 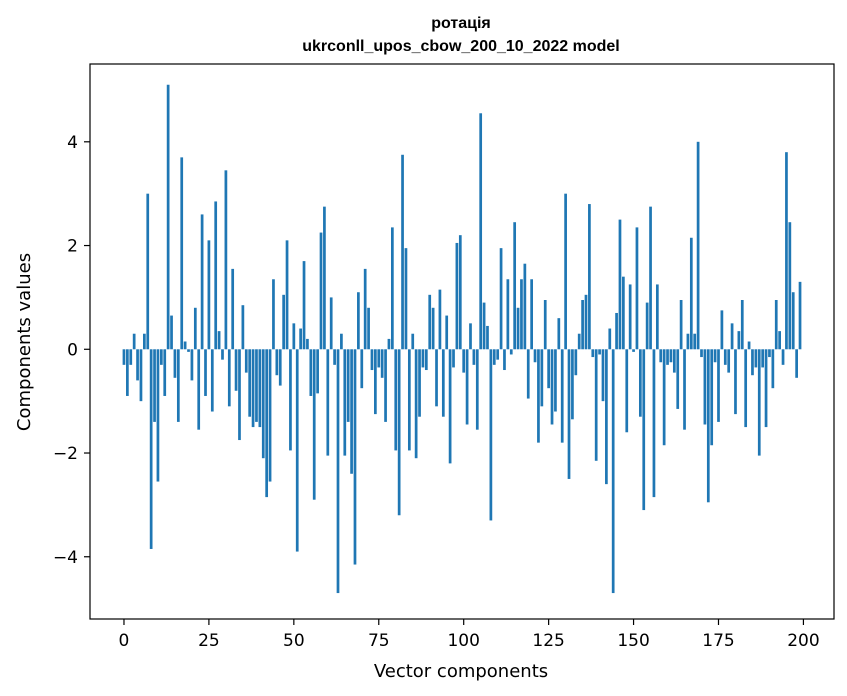 What do you see at coordinates (548, 641) in the screenshot?
I see `x-tick-label: 125` at bounding box center [548, 641].